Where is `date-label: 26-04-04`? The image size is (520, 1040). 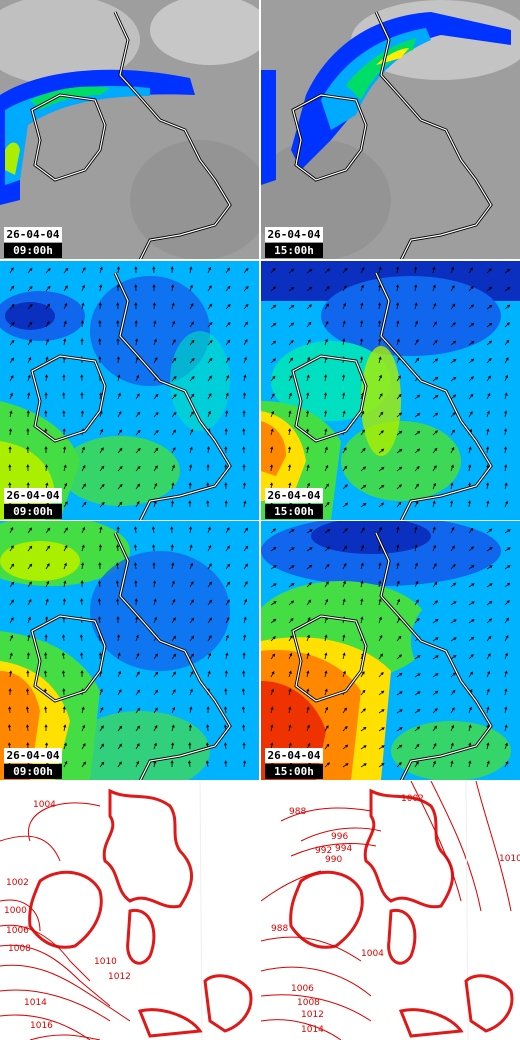
date-label: 26-04-04 is located at coordinates (33, 234).